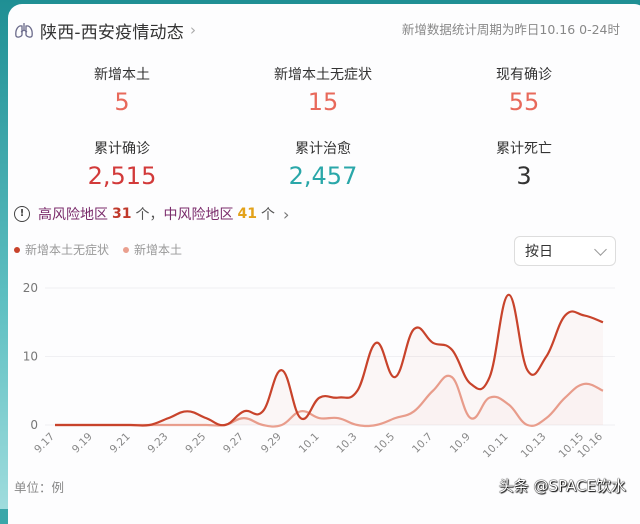 The width and height of the screenshot is (640, 524). I want to click on high-risk-label: 高风险地区, so click(73, 215).